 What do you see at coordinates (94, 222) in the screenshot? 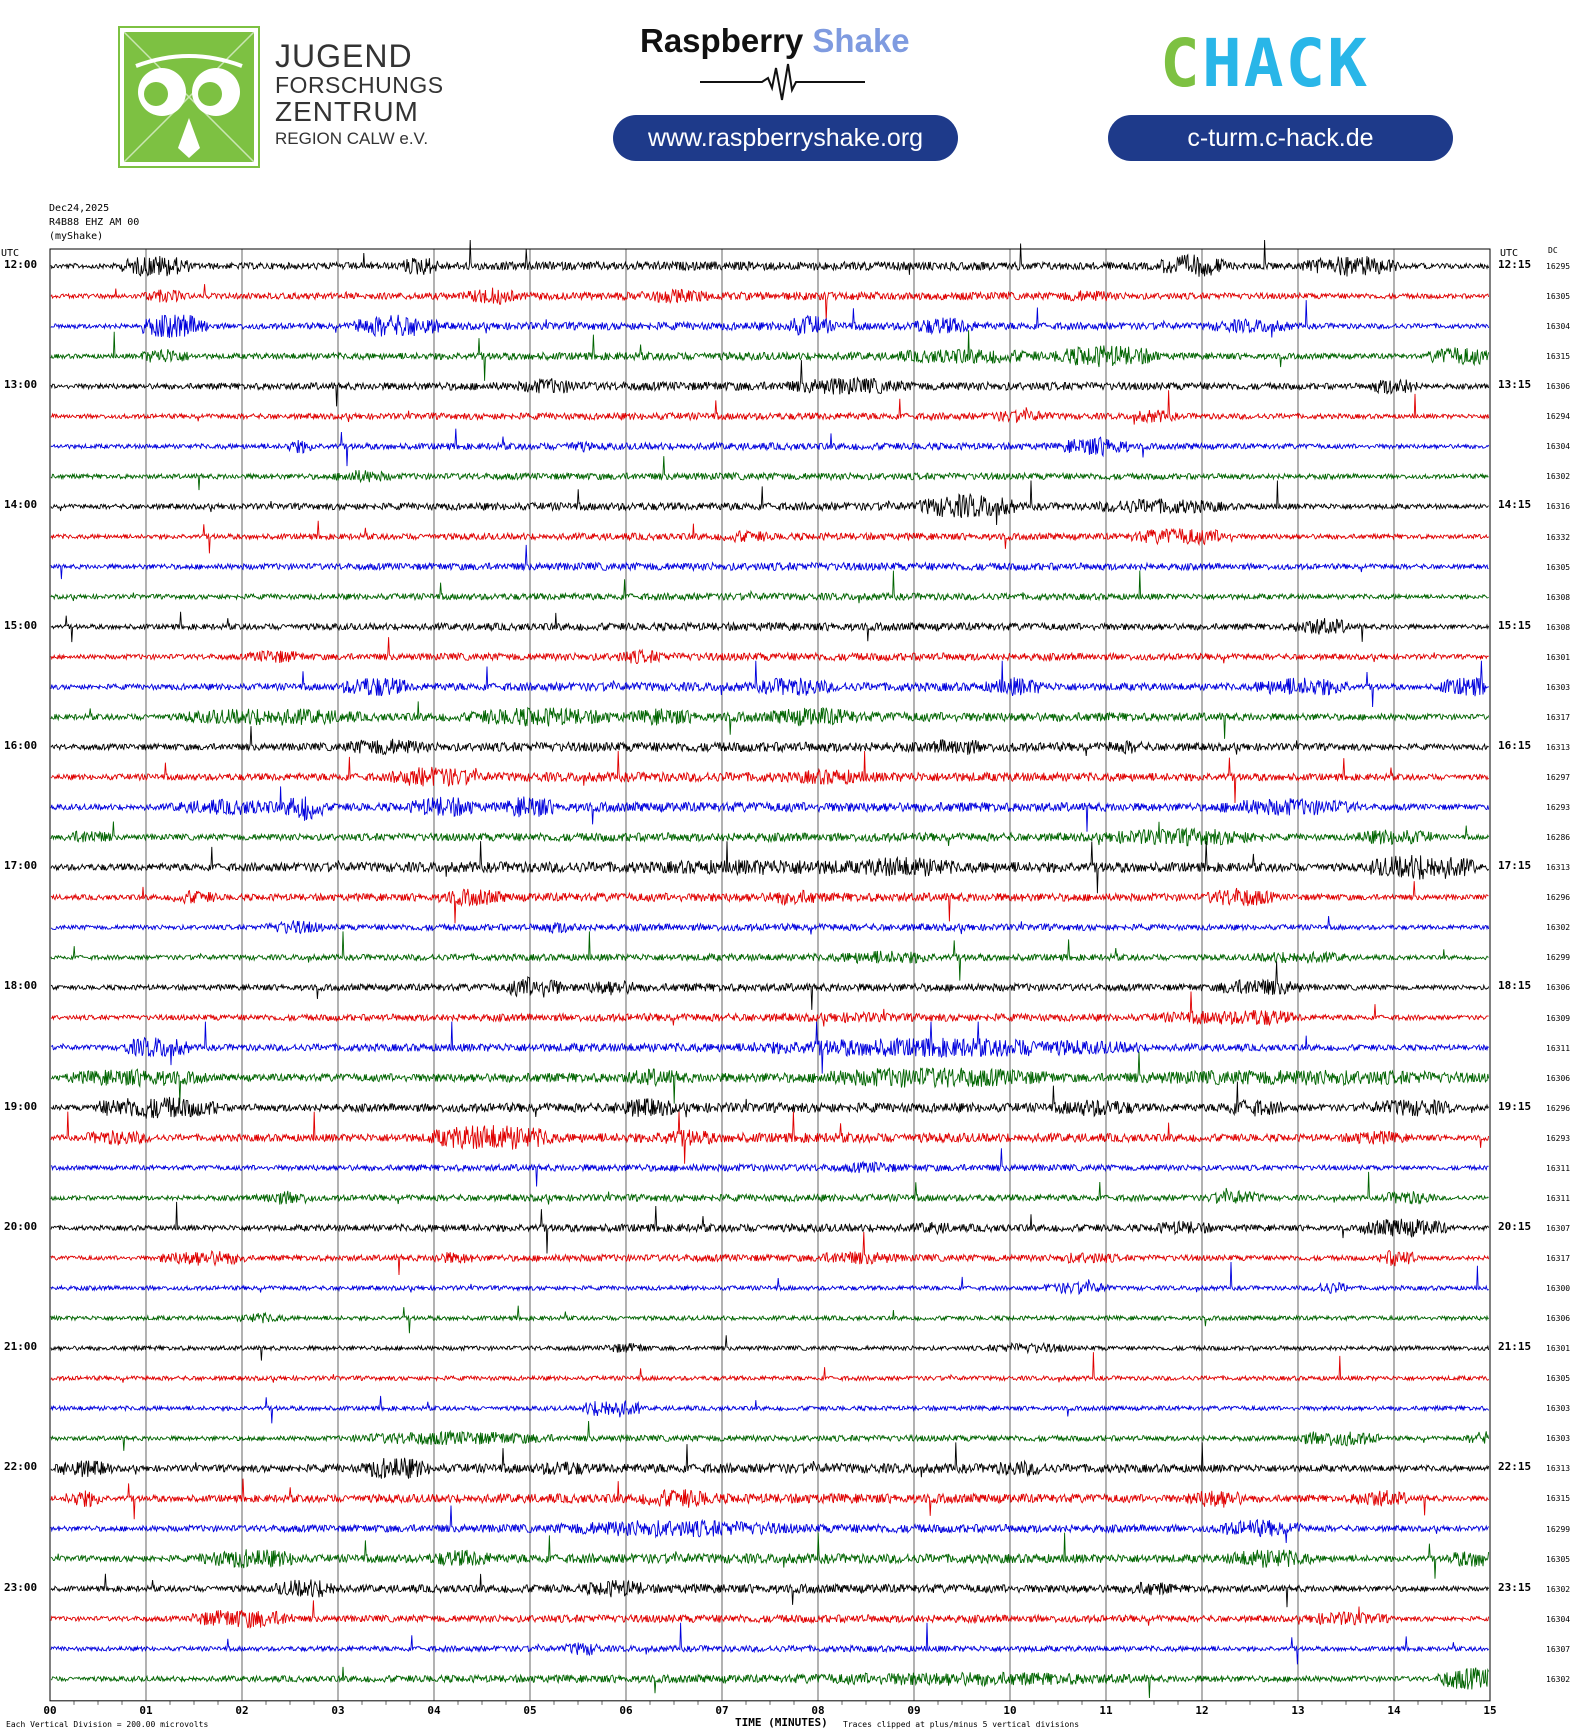
I see `chart-station: R4B88 EHZ AM 00` at bounding box center [94, 222].